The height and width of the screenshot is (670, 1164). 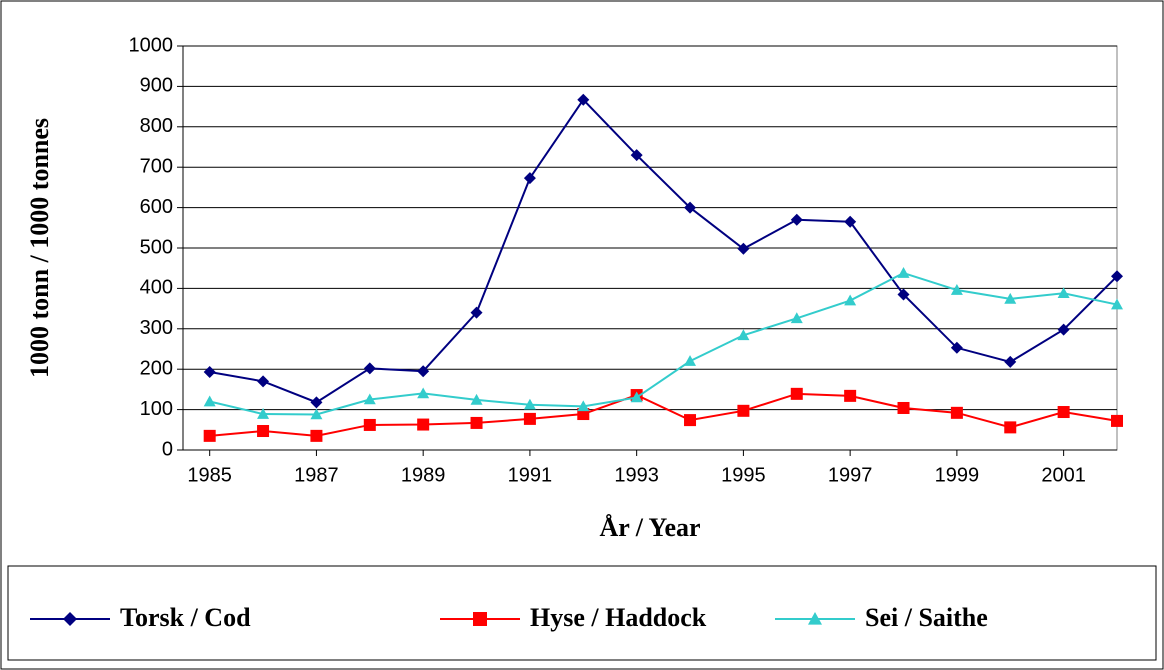 What do you see at coordinates (618, 617) in the screenshot?
I see `legend-label: Hyse / Haddock` at bounding box center [618, 617].